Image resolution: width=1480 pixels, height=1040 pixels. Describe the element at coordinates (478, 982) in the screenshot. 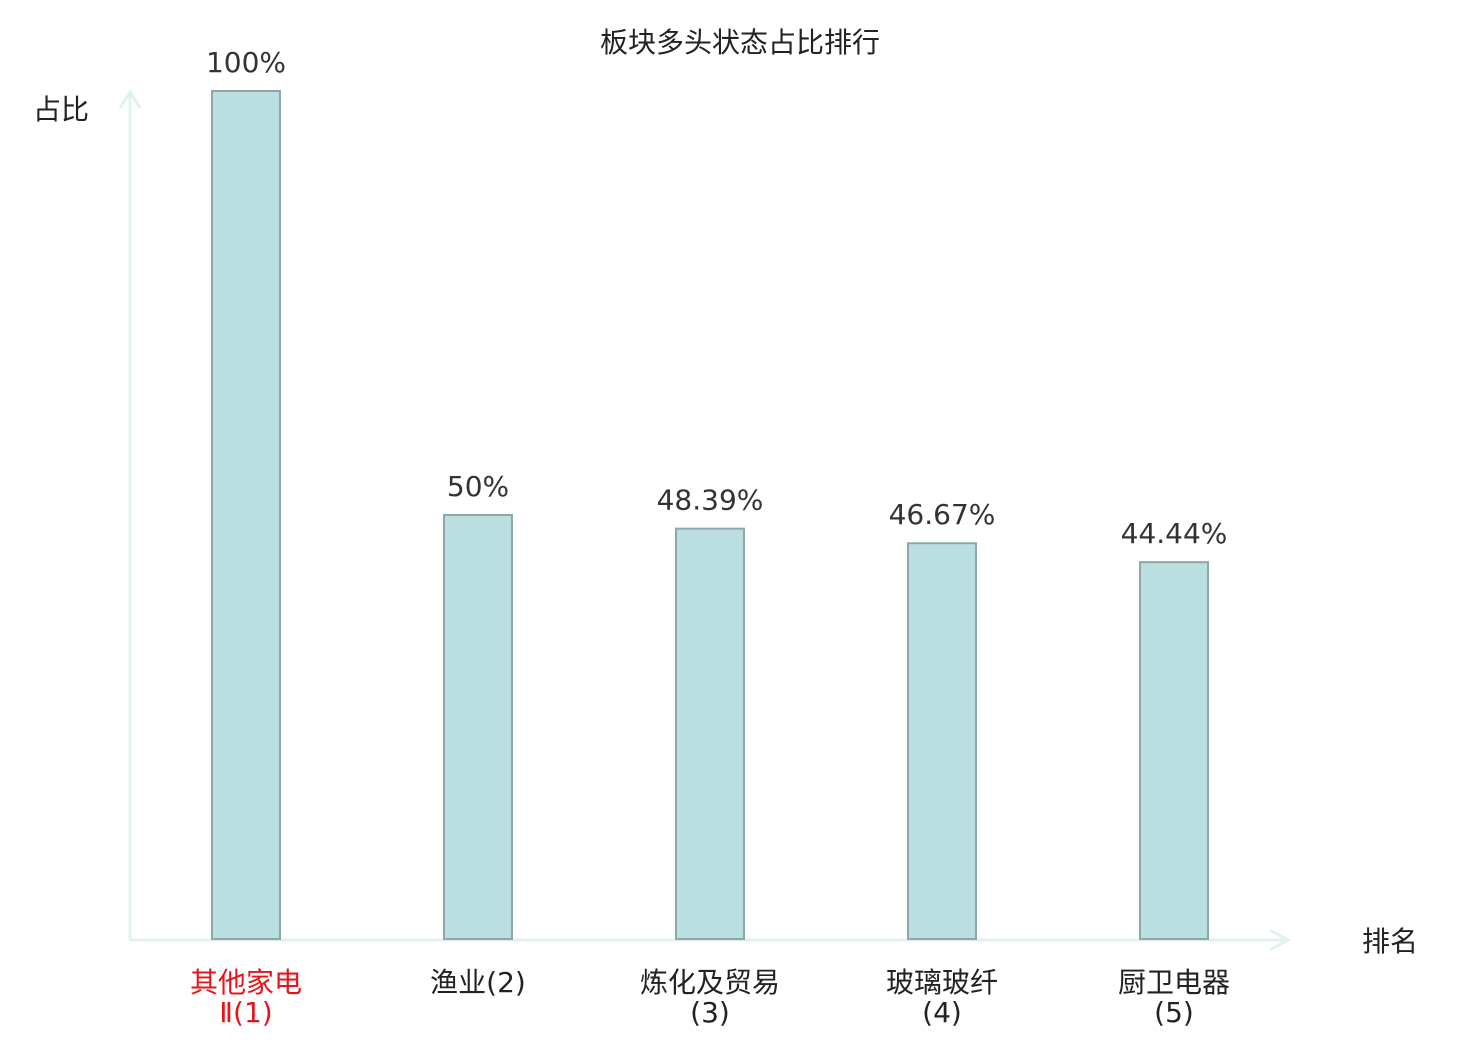

I see `x-tick-label: 渔业(2)` at that location.